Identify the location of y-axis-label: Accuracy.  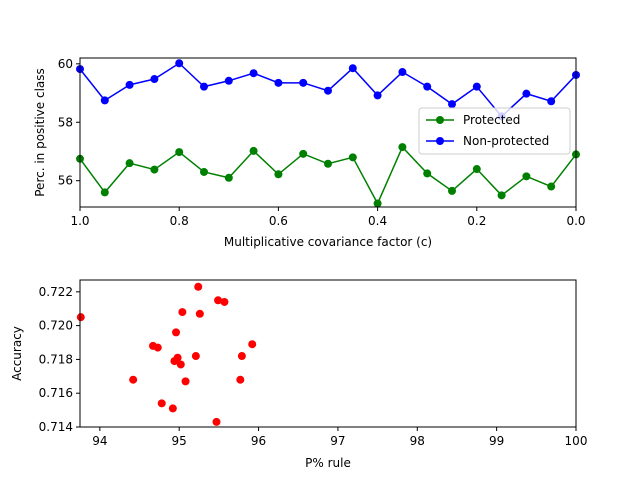
(17, 353).